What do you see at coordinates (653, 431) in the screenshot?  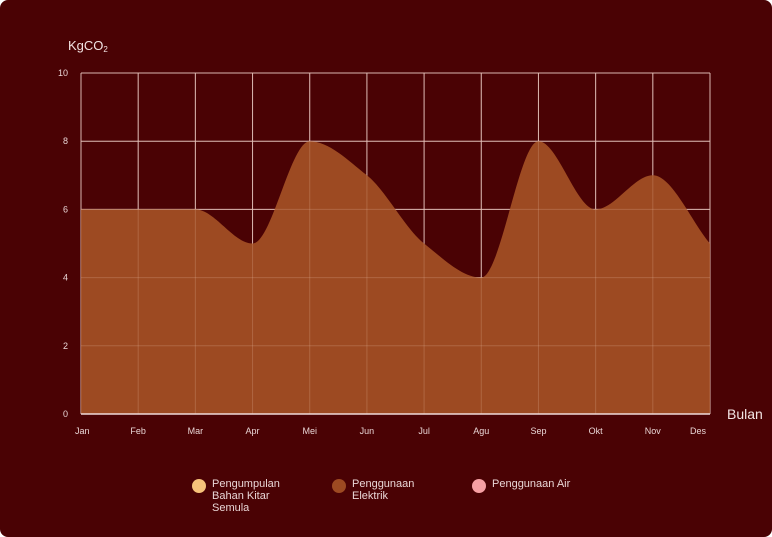 I see `x-tick-label: Nov` at bounding box center [653, 431].